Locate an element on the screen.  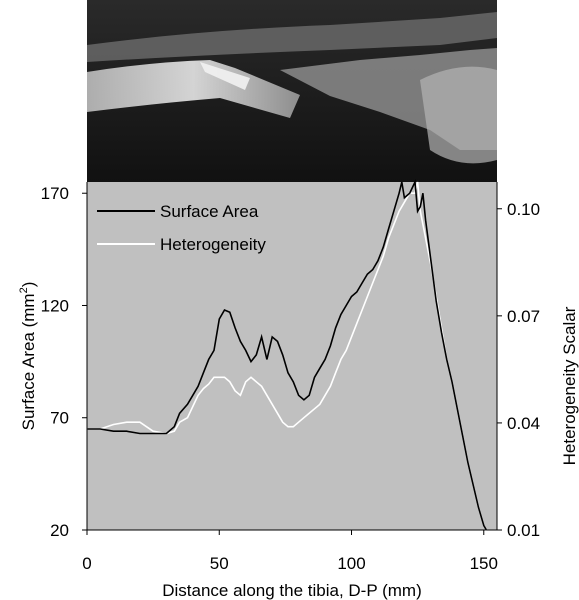
x-axis-label: Distance along the tibia, D-P (mm) is located at coordinates (292, 590).